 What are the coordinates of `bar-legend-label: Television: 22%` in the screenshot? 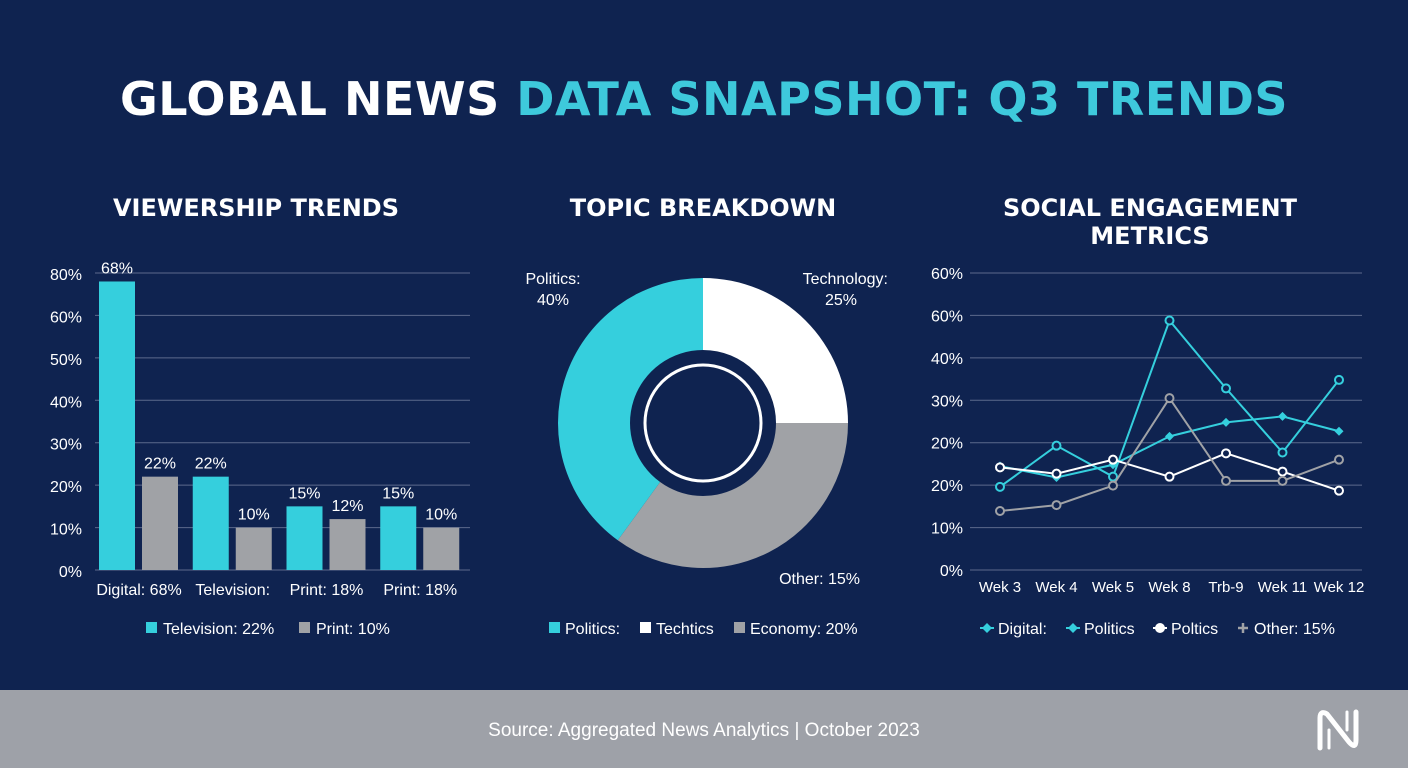 It's located at (218, 629).